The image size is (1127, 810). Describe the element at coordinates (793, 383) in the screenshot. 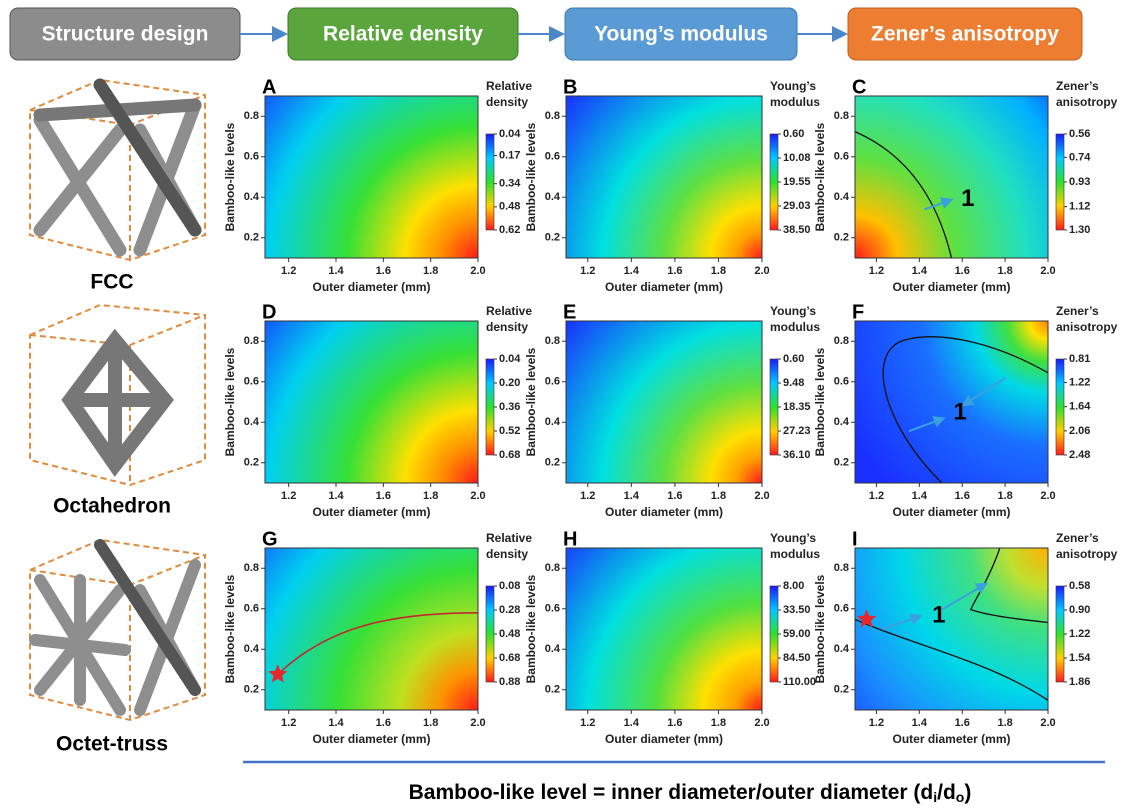

I see `colorbar-tick-label: 9.48` at that location.